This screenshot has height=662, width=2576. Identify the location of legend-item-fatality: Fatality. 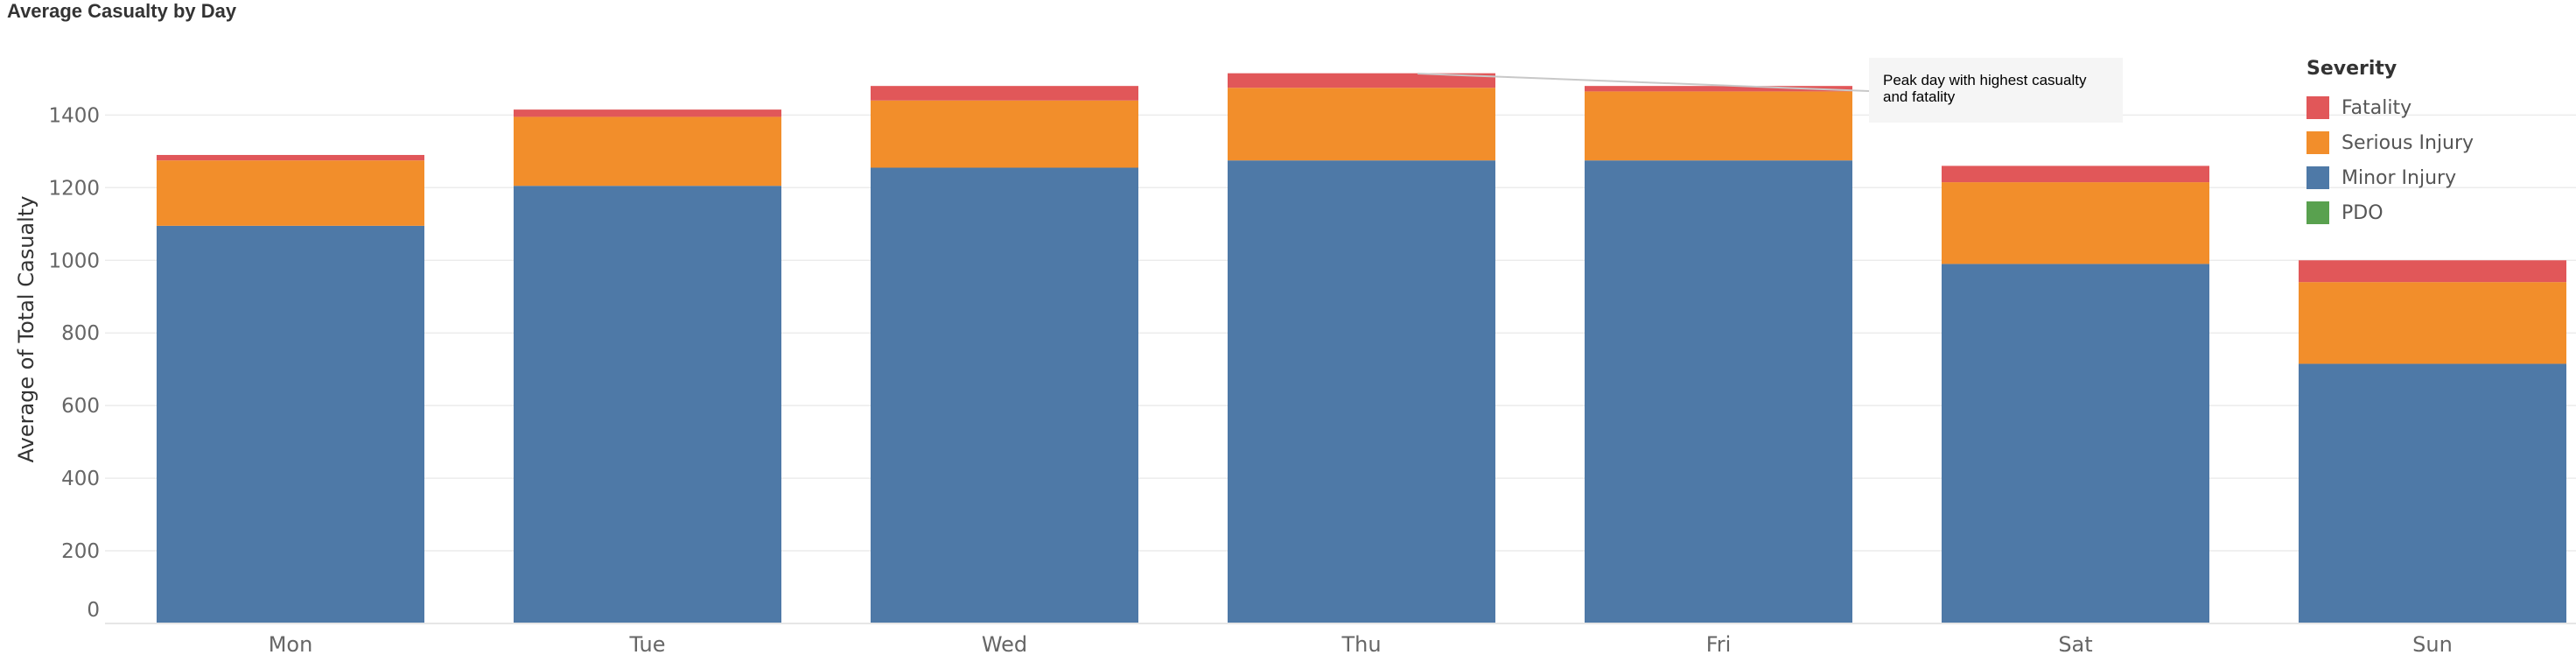
(2433, 108).